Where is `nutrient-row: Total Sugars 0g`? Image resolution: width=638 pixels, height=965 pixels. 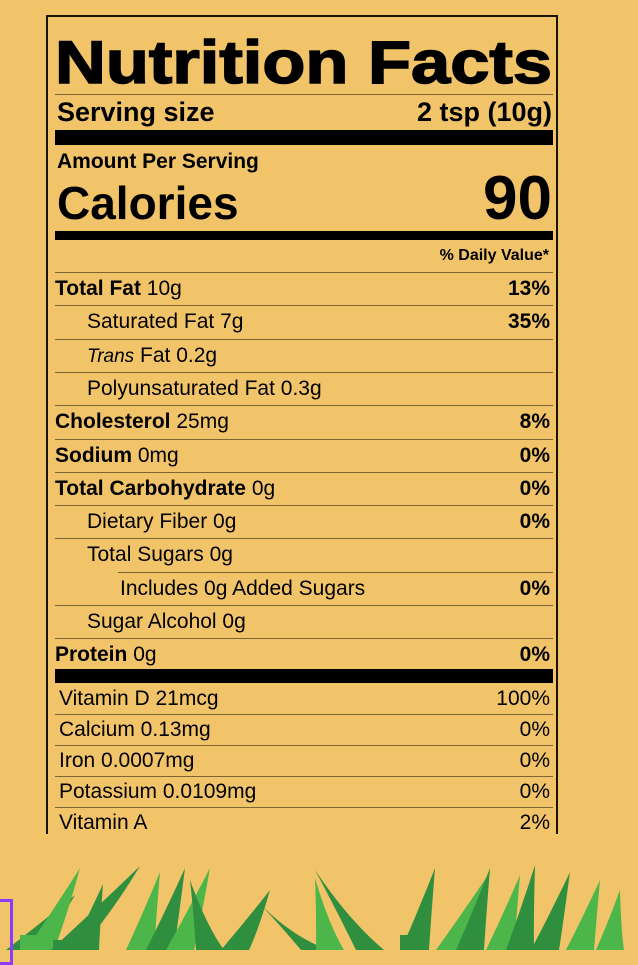 nutrient-row: Total Sugars 0g is located at coordinates (304, 554).